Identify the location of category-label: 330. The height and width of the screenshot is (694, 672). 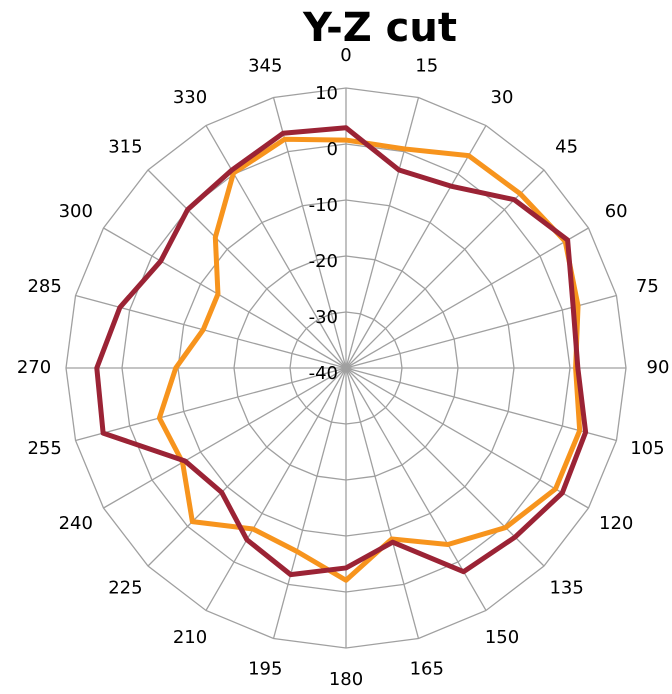
(190, 97).